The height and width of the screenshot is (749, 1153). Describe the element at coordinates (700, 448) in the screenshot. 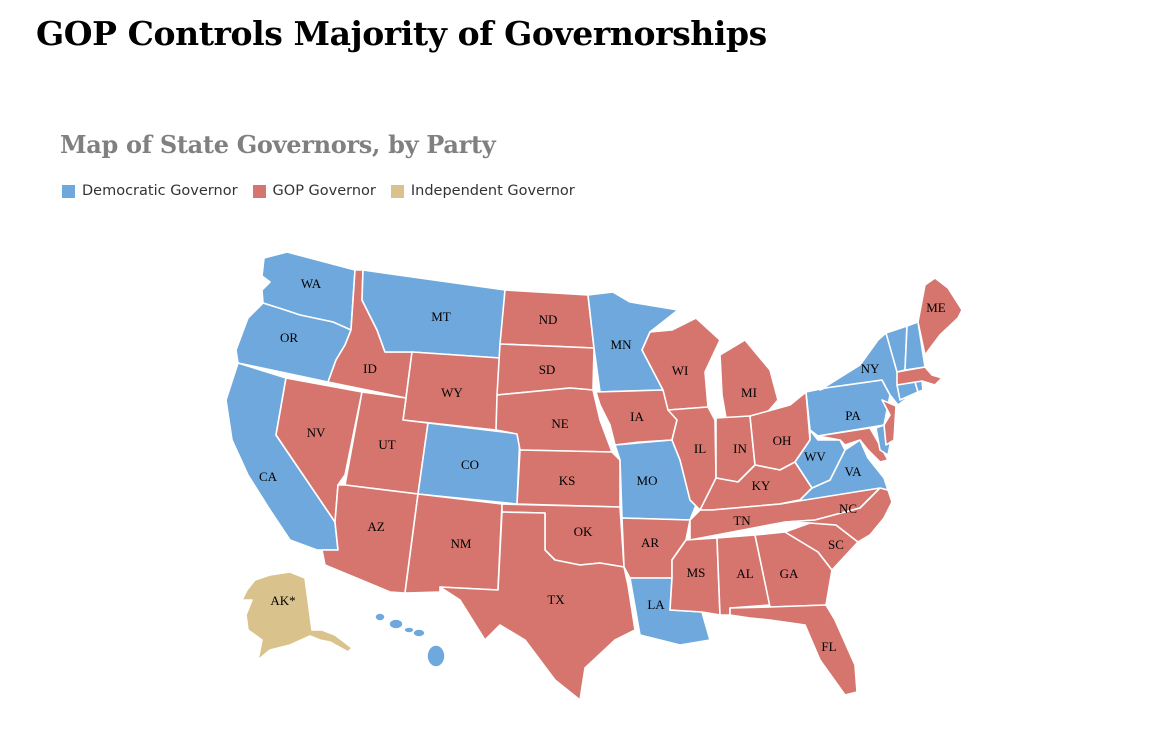

I see `state-label-il: IL` at that location.